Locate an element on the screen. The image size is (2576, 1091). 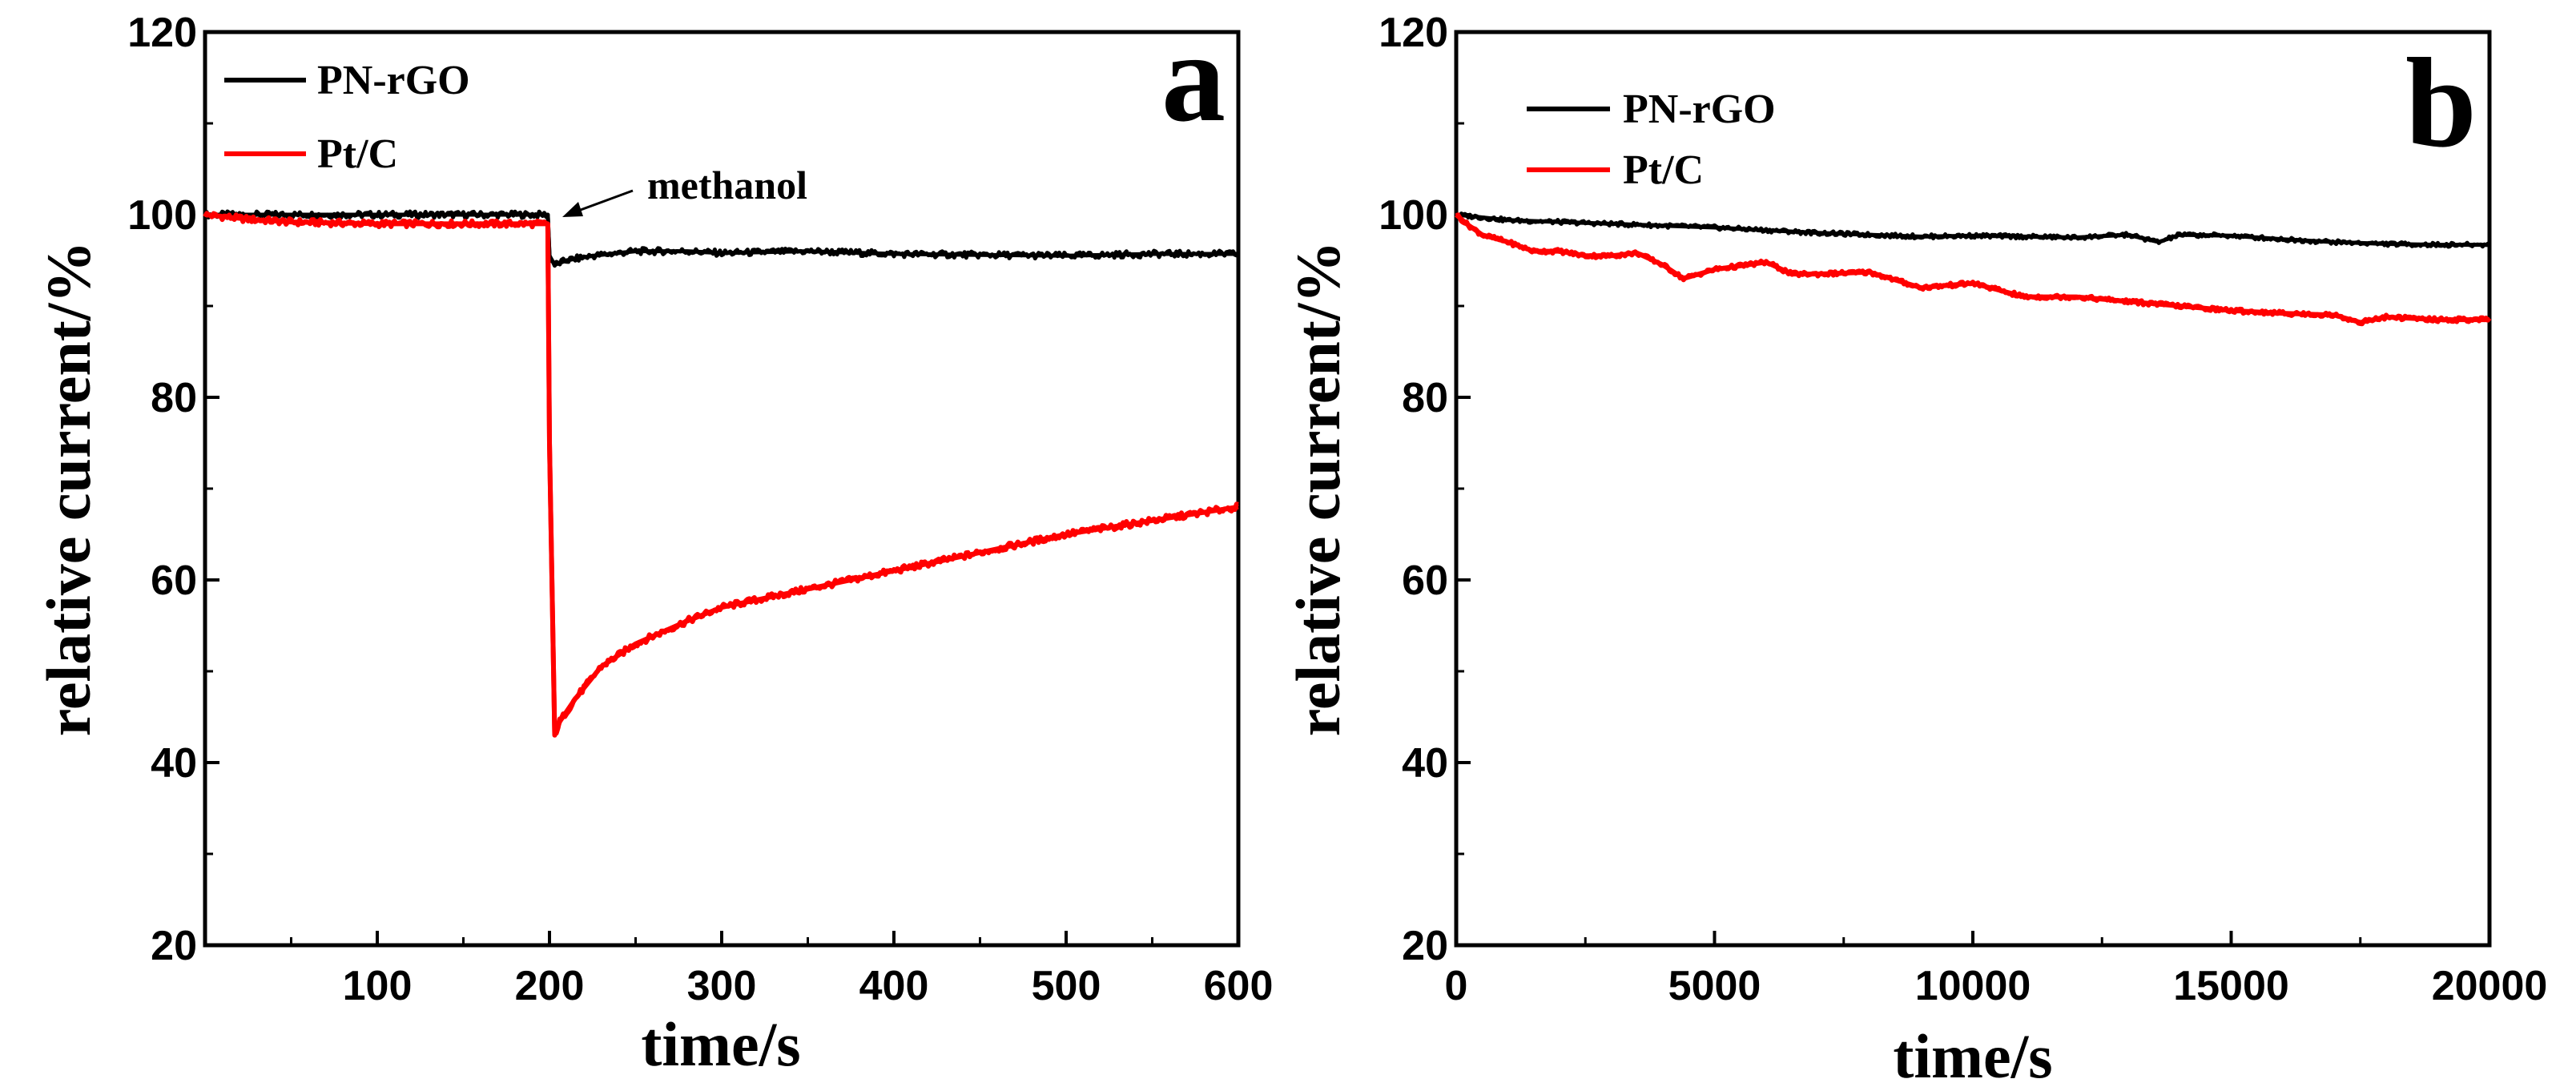
panel-b-series is located at coordinates (1974, 269).